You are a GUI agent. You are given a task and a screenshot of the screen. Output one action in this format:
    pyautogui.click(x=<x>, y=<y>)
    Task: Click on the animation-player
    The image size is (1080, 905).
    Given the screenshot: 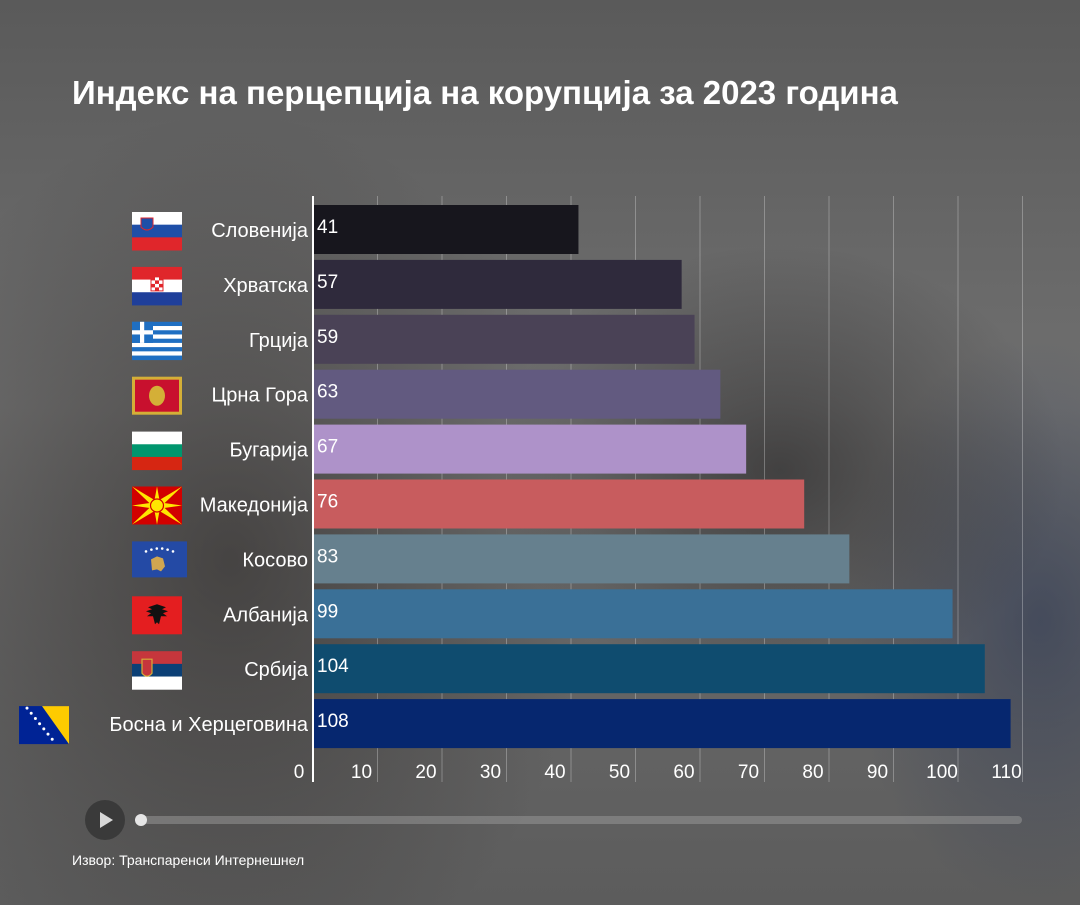 What is the action you would take?
    pyautogui.click(x=555, y=820)
    